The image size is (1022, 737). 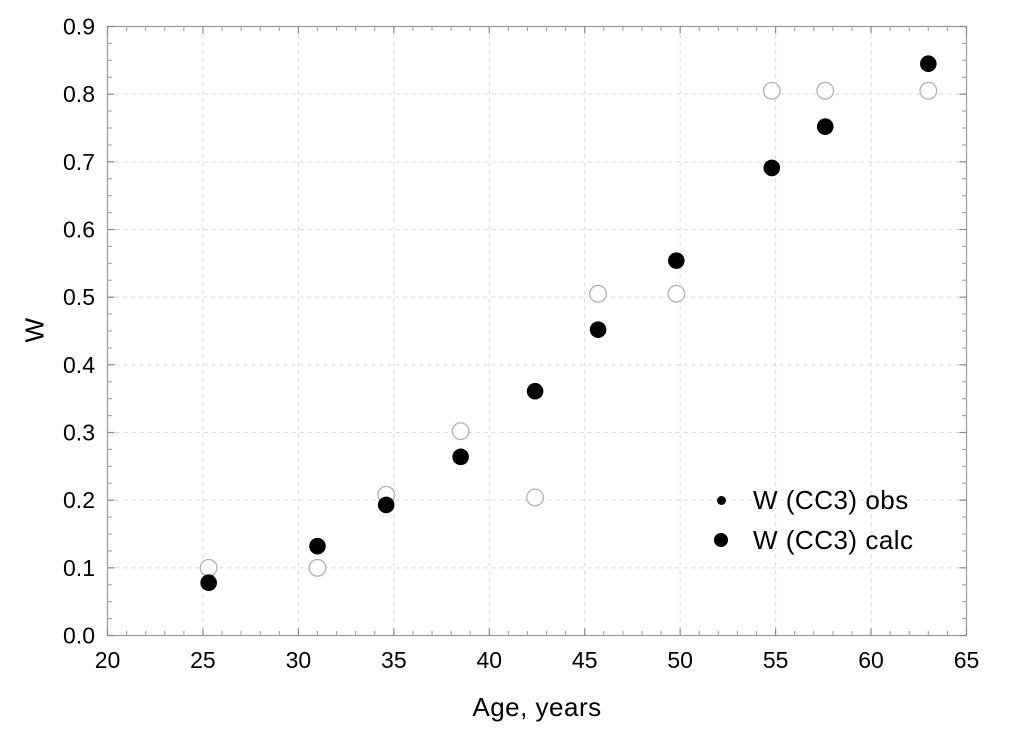 I want to click on x-tick-label: 45, so click(x=585, y=660).